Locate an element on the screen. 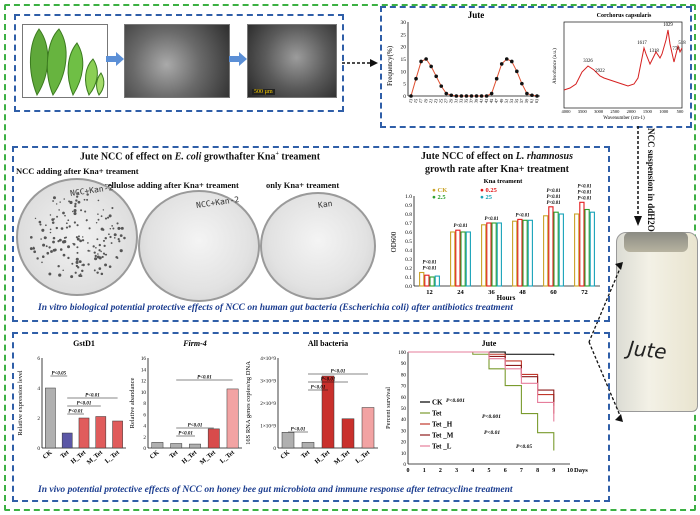 The height and width of the screenshot is (515, 700). firm-chart-bar is located at coordinates (232, 418).